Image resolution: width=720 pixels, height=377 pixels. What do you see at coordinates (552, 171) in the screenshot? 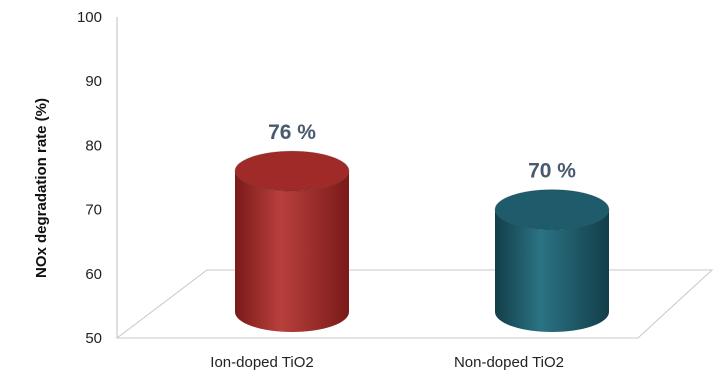
I see `data-label: 70 %` at bounding box center [552, 171].